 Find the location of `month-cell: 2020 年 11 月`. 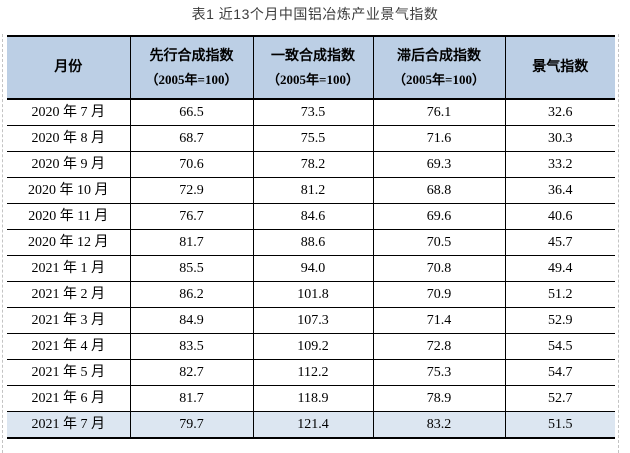

month-cell: 2020 年 11 月 is located at coordinates (69, 216).